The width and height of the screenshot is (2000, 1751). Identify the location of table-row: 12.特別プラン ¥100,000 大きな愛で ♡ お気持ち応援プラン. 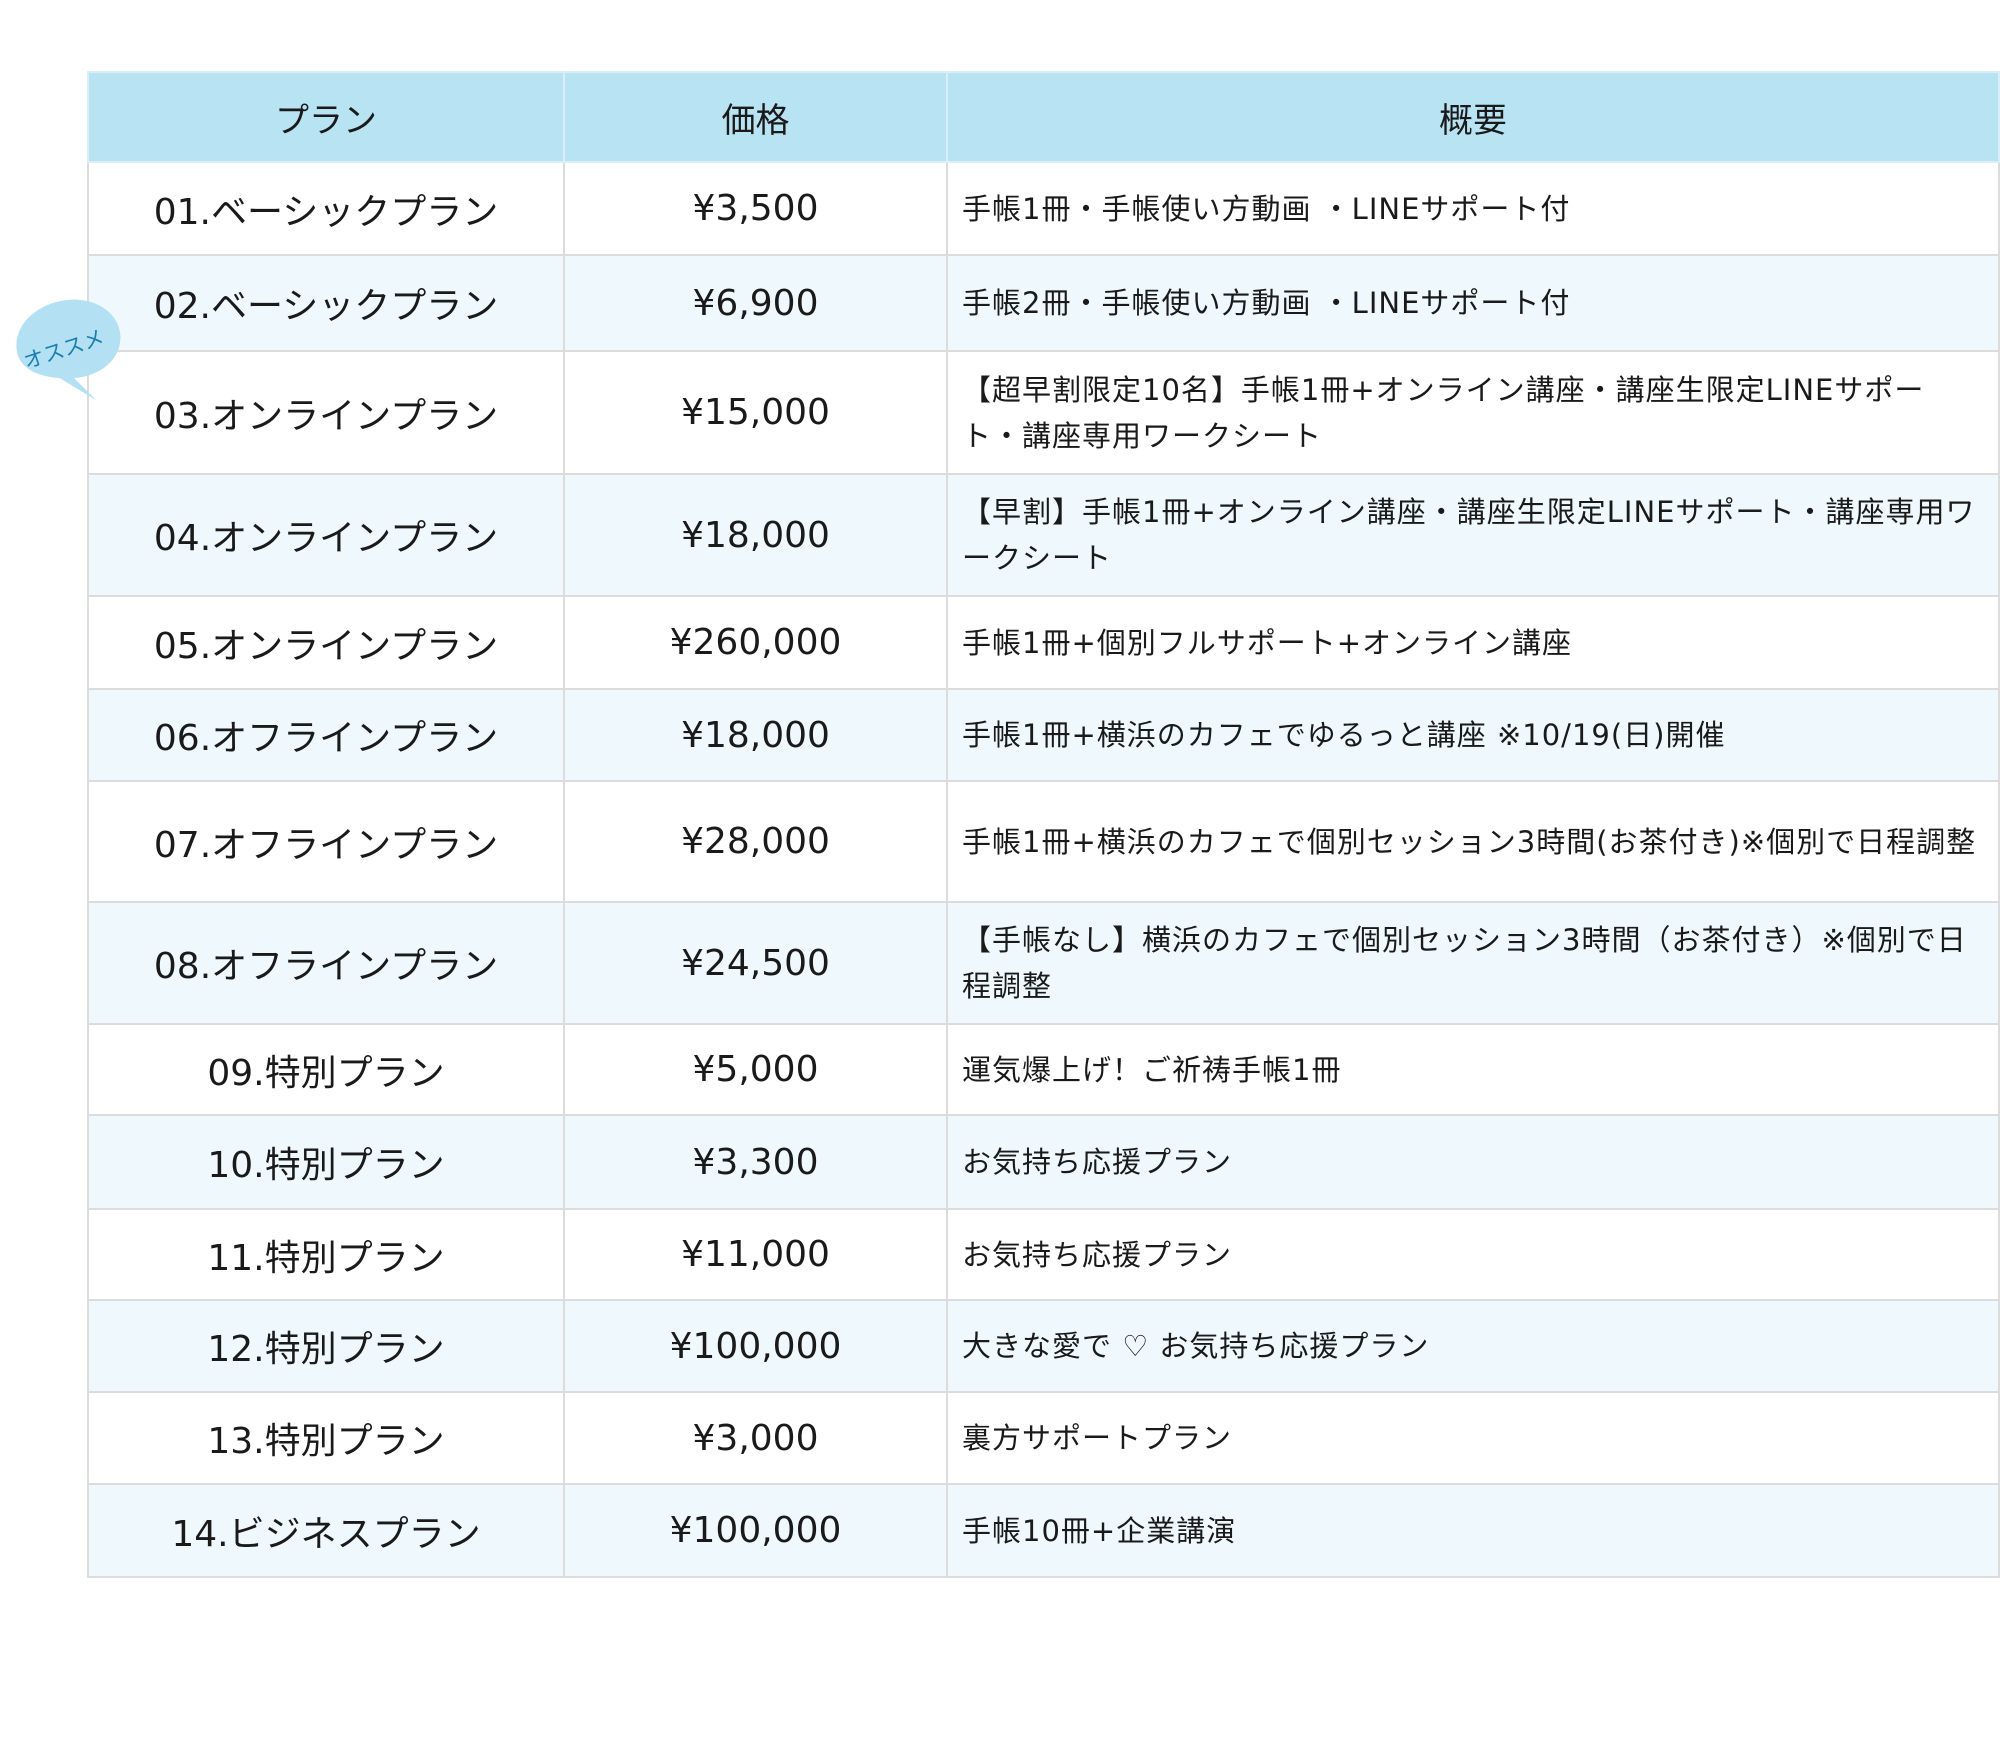
(1043, 1346).